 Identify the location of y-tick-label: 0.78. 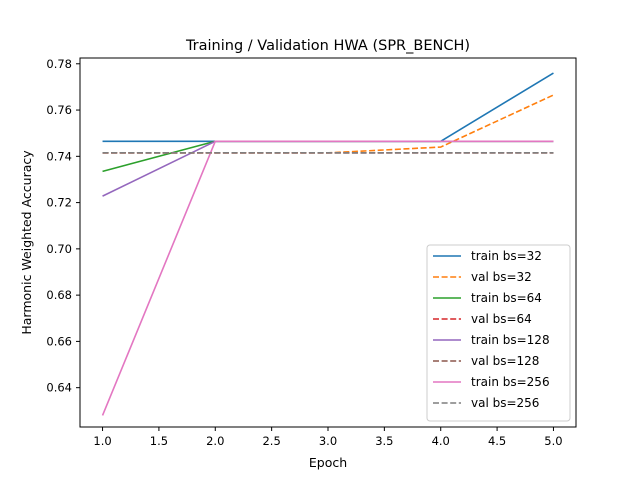
(59, 64).